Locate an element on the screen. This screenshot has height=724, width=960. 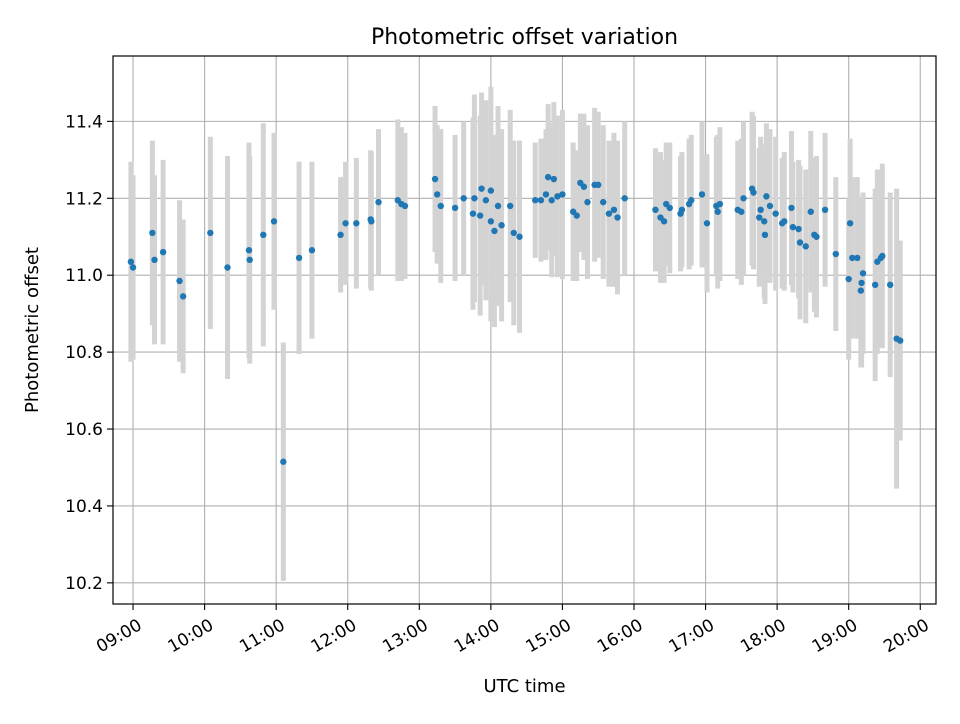
y-axis-ticks: 10.2 10.4 10.6 10.8 11.0 11.2 11.4 is located at coordinates (89, 353).